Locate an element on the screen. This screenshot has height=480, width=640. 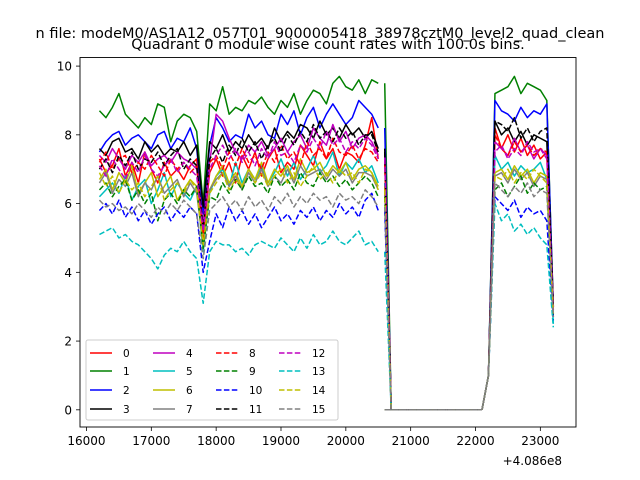
x-tick-label: 20000 is located at coordinates (346, 441).